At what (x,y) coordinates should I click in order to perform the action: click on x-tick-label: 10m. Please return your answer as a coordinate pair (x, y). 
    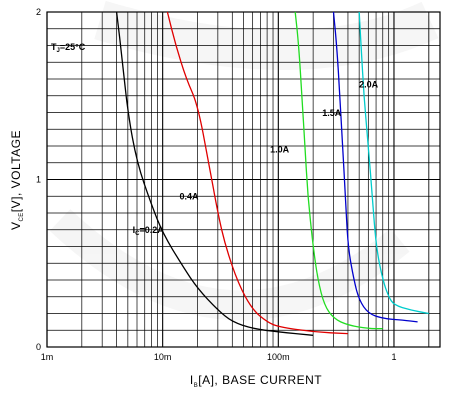
    Looking at the image, I should click on (163, 357).